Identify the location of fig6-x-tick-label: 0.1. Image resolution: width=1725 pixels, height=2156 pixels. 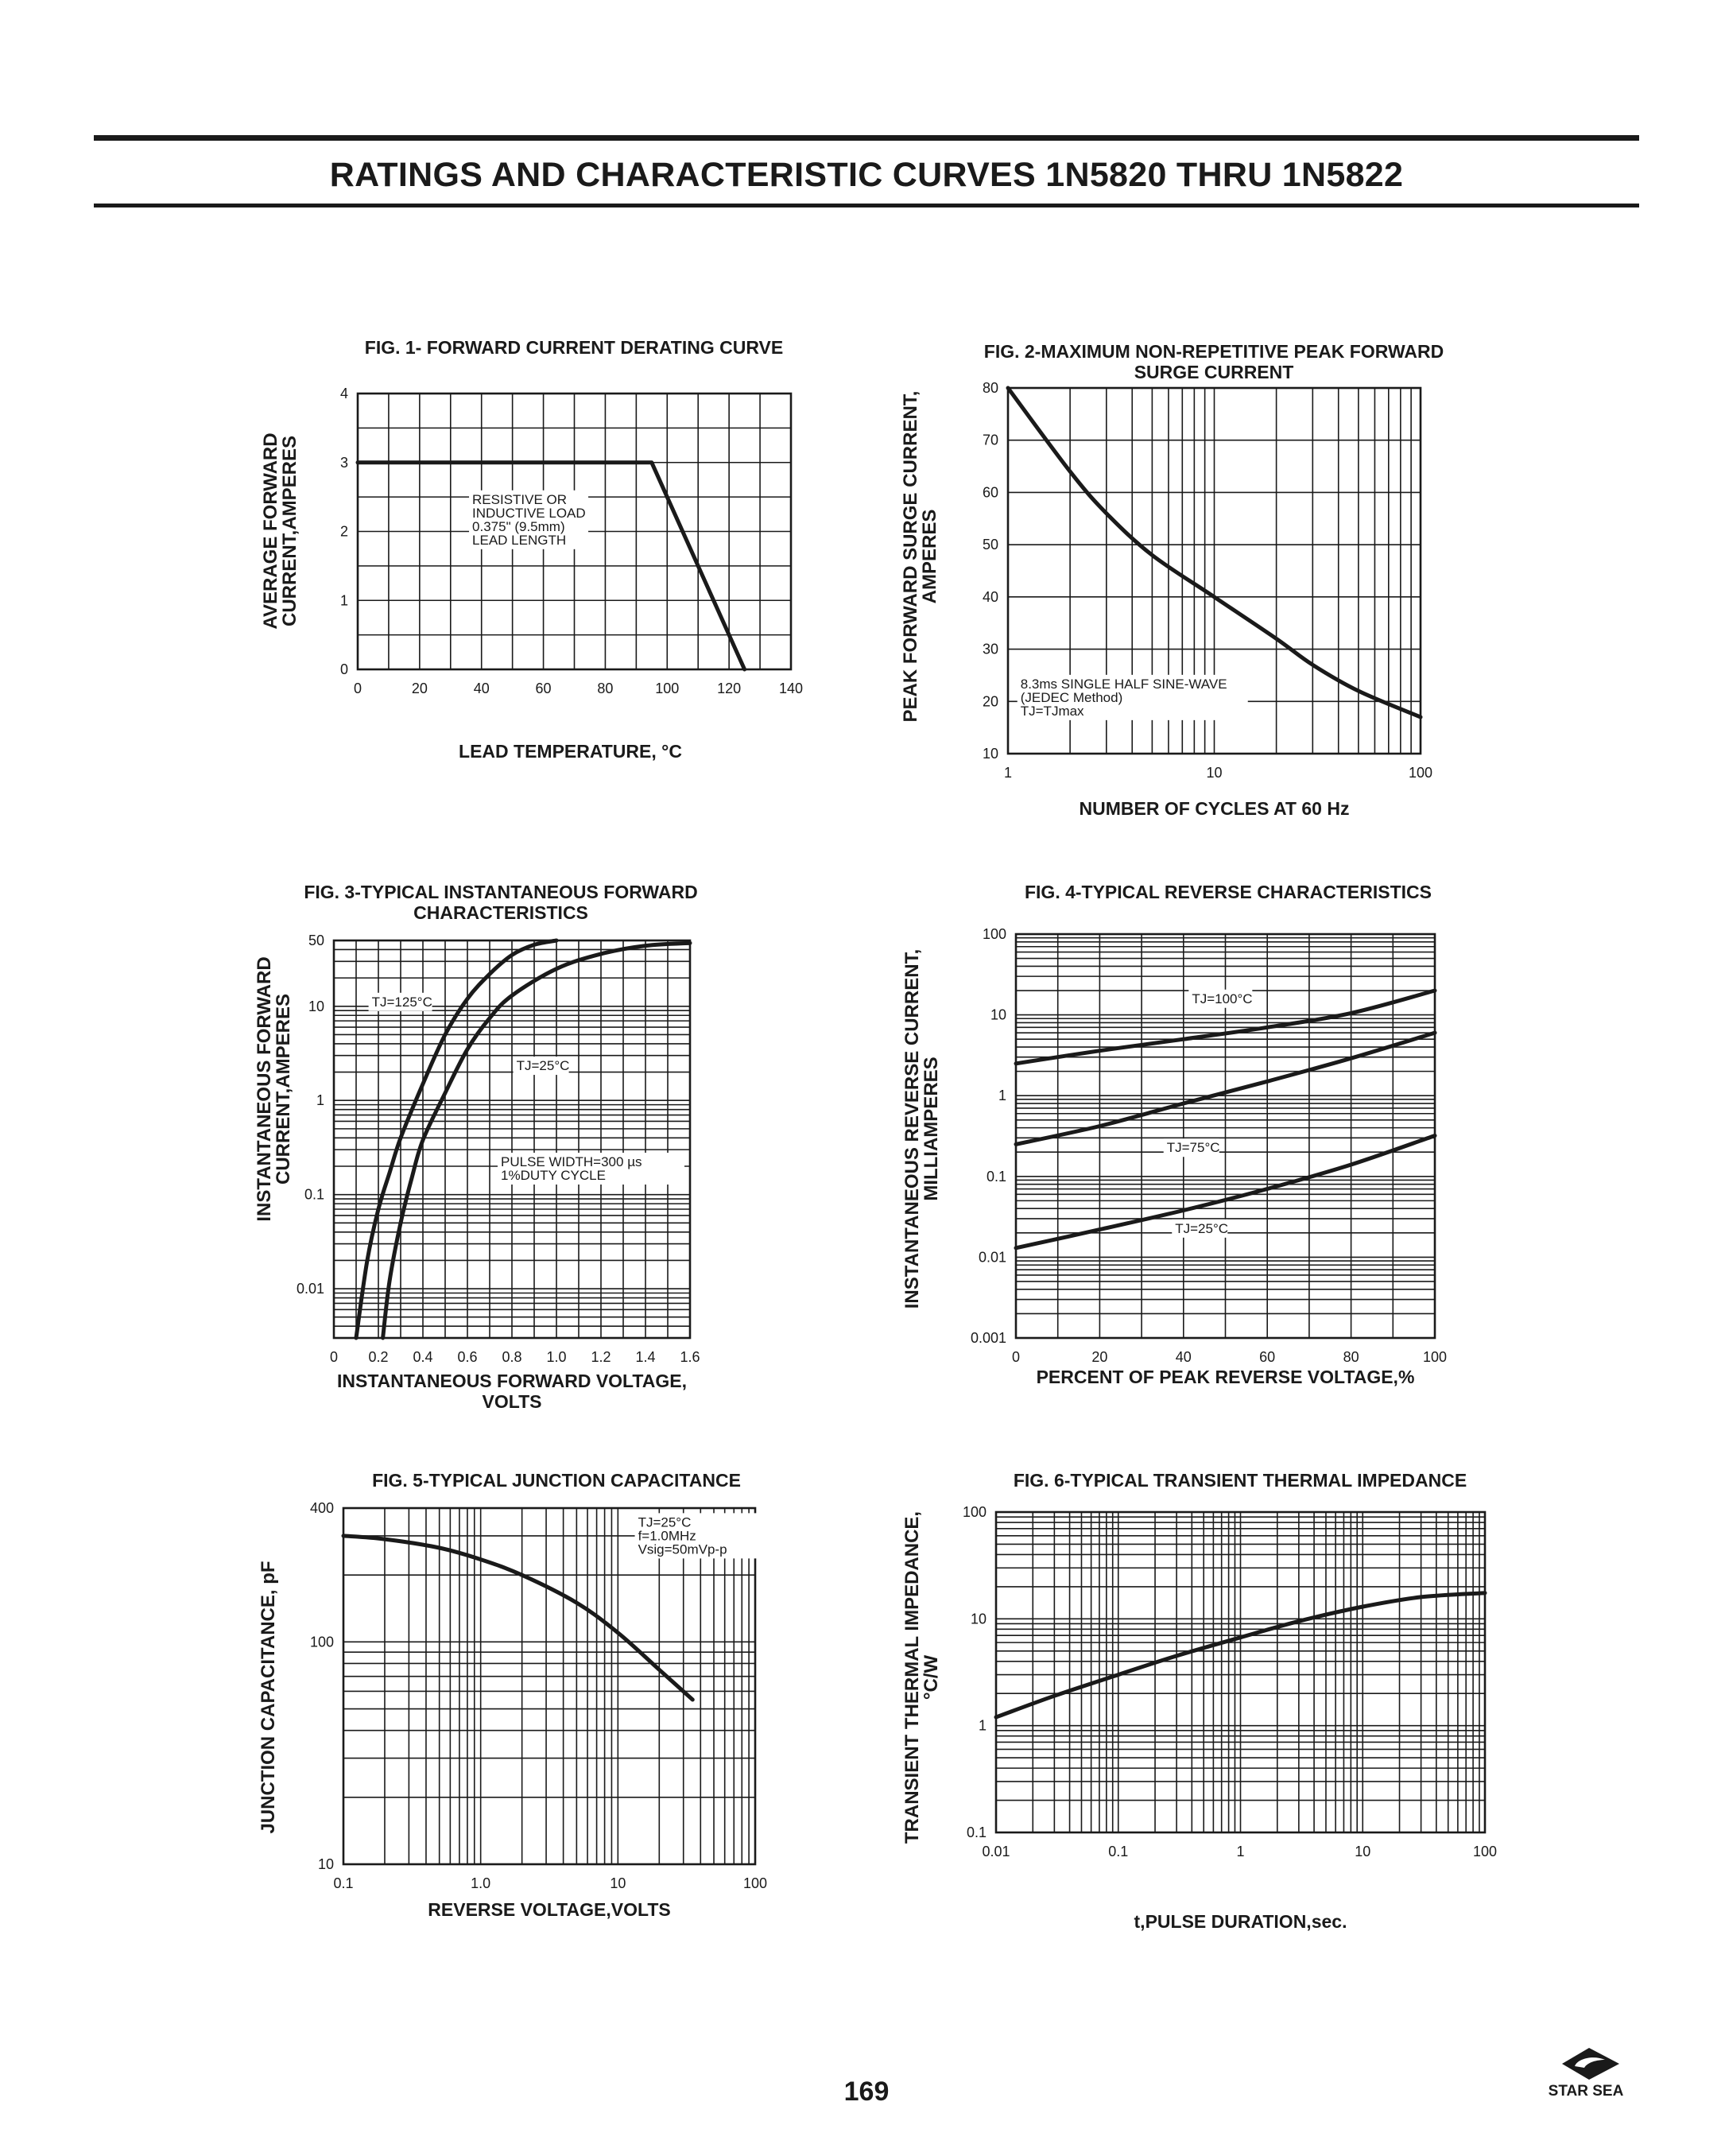
(1118, 1852).